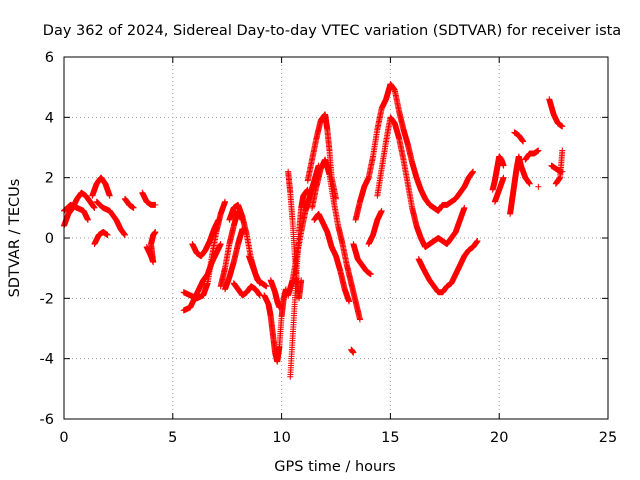 The image size is (640, 480). What do you see at coordinates (49, 179) in the screenshot?
I see `y-tick-label: 2` at bounding box center [49, 179].